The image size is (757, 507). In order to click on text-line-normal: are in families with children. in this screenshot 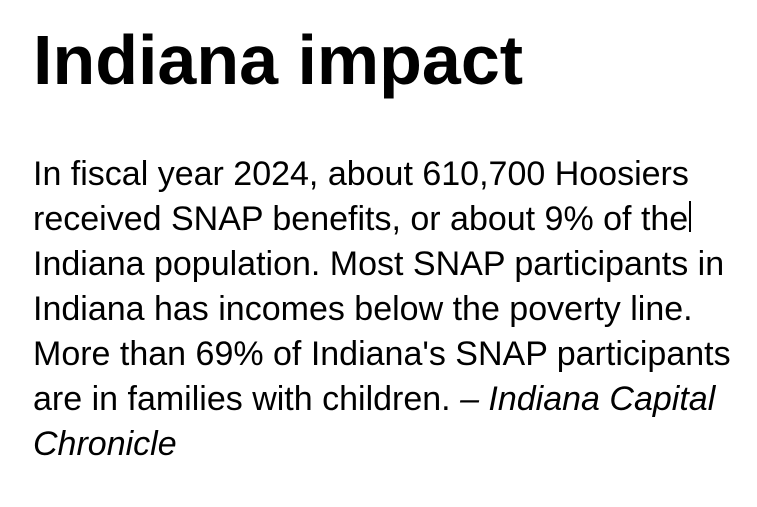, I will do `click(247, 399)`.